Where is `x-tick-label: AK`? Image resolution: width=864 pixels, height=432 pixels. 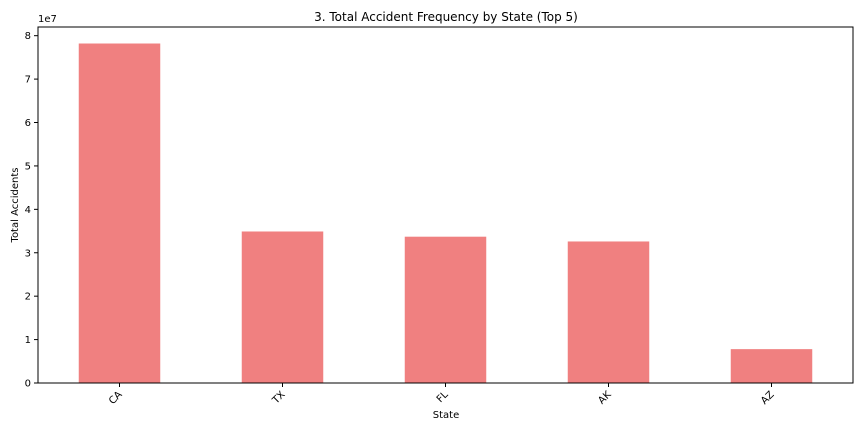 x-tick-label: AK is located at coordinates (605, 398).